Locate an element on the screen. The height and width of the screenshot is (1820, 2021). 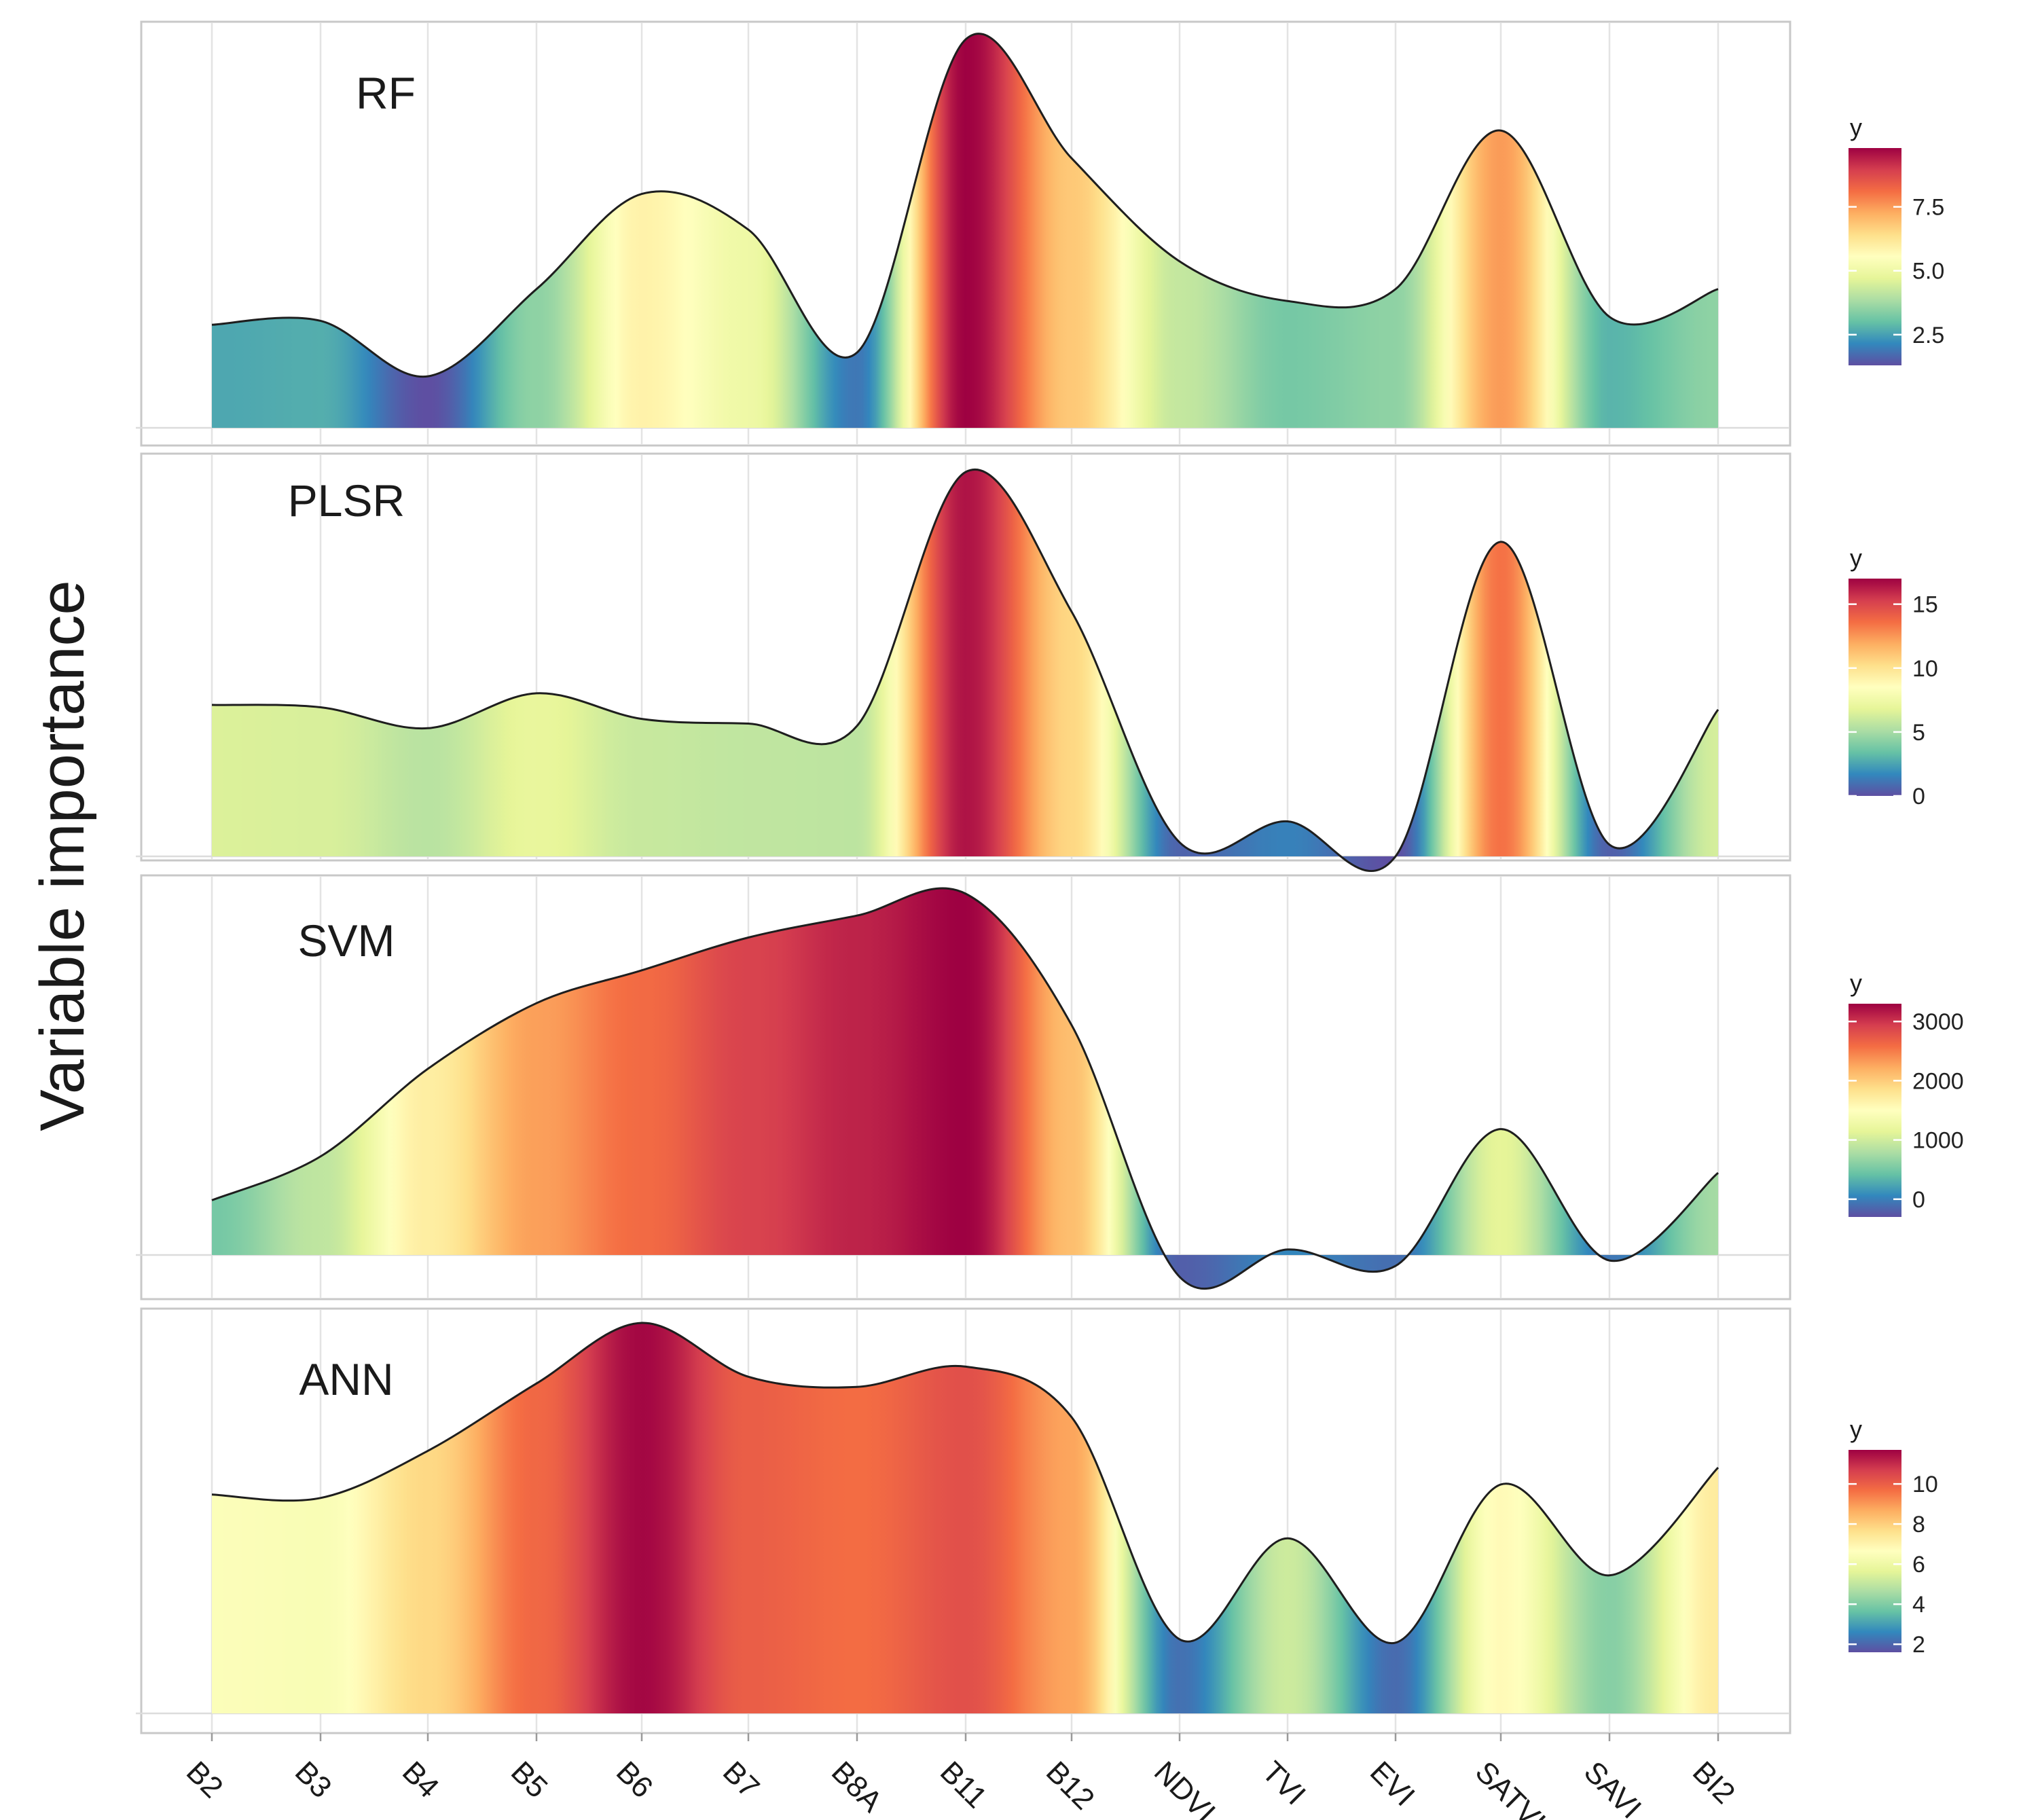
legend-rf: y 2.5 5.0 7.5 is located at coordinates (1896, 239).